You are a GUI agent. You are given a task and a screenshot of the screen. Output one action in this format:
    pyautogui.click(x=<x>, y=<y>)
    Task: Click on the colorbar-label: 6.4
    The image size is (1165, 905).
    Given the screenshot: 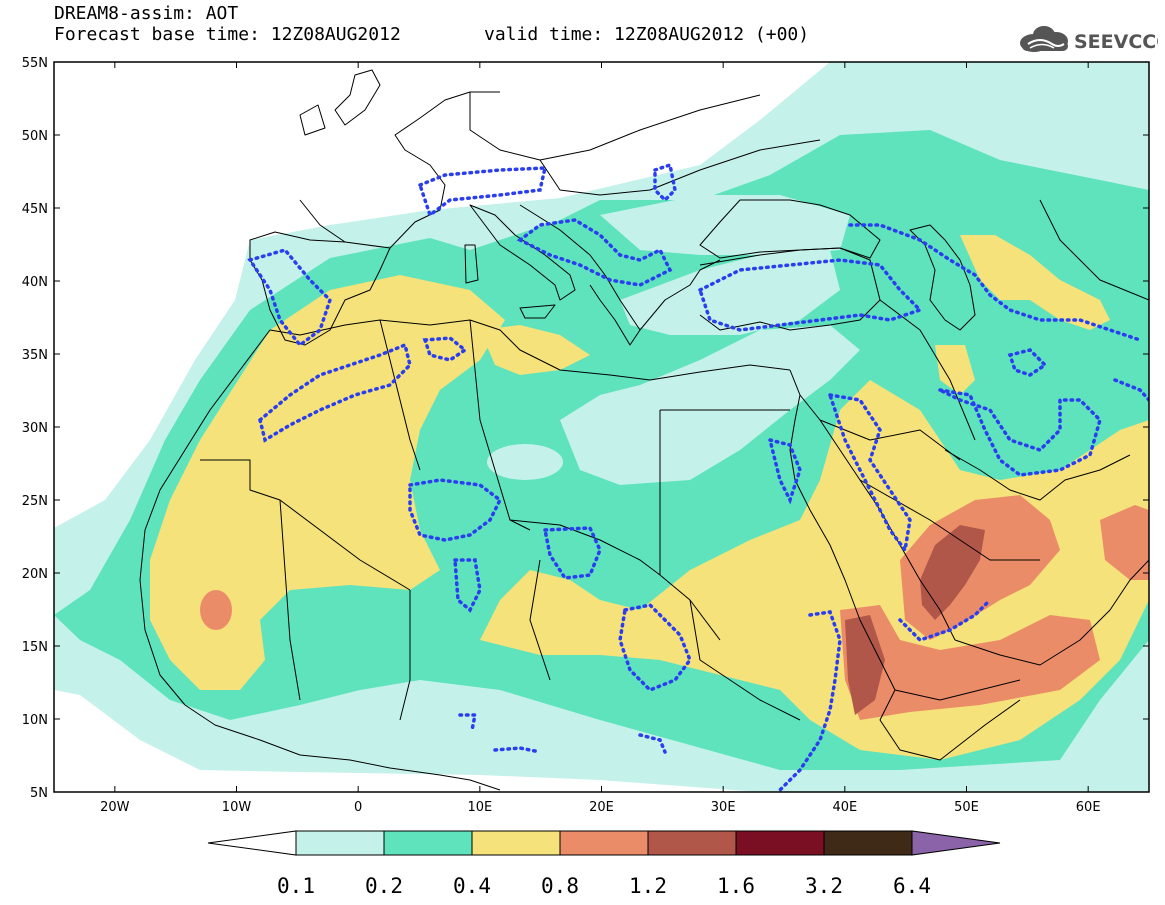 What is the action you would take?
    pyautogui.click(x=912, y=886)
    